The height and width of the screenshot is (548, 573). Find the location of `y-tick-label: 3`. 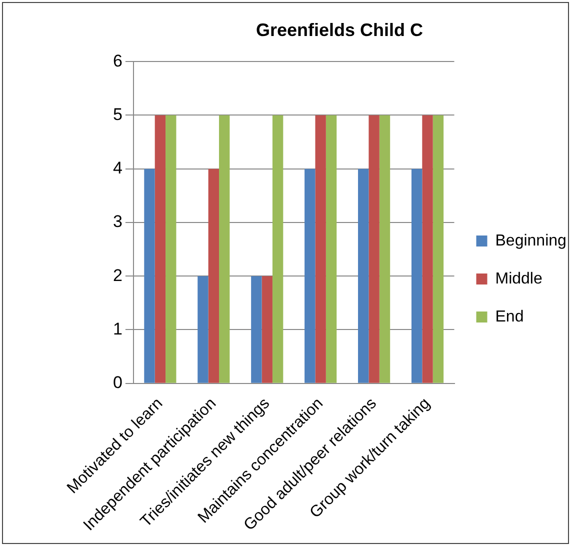

y-tick-label: 3 is located at coordinates (117, 222).